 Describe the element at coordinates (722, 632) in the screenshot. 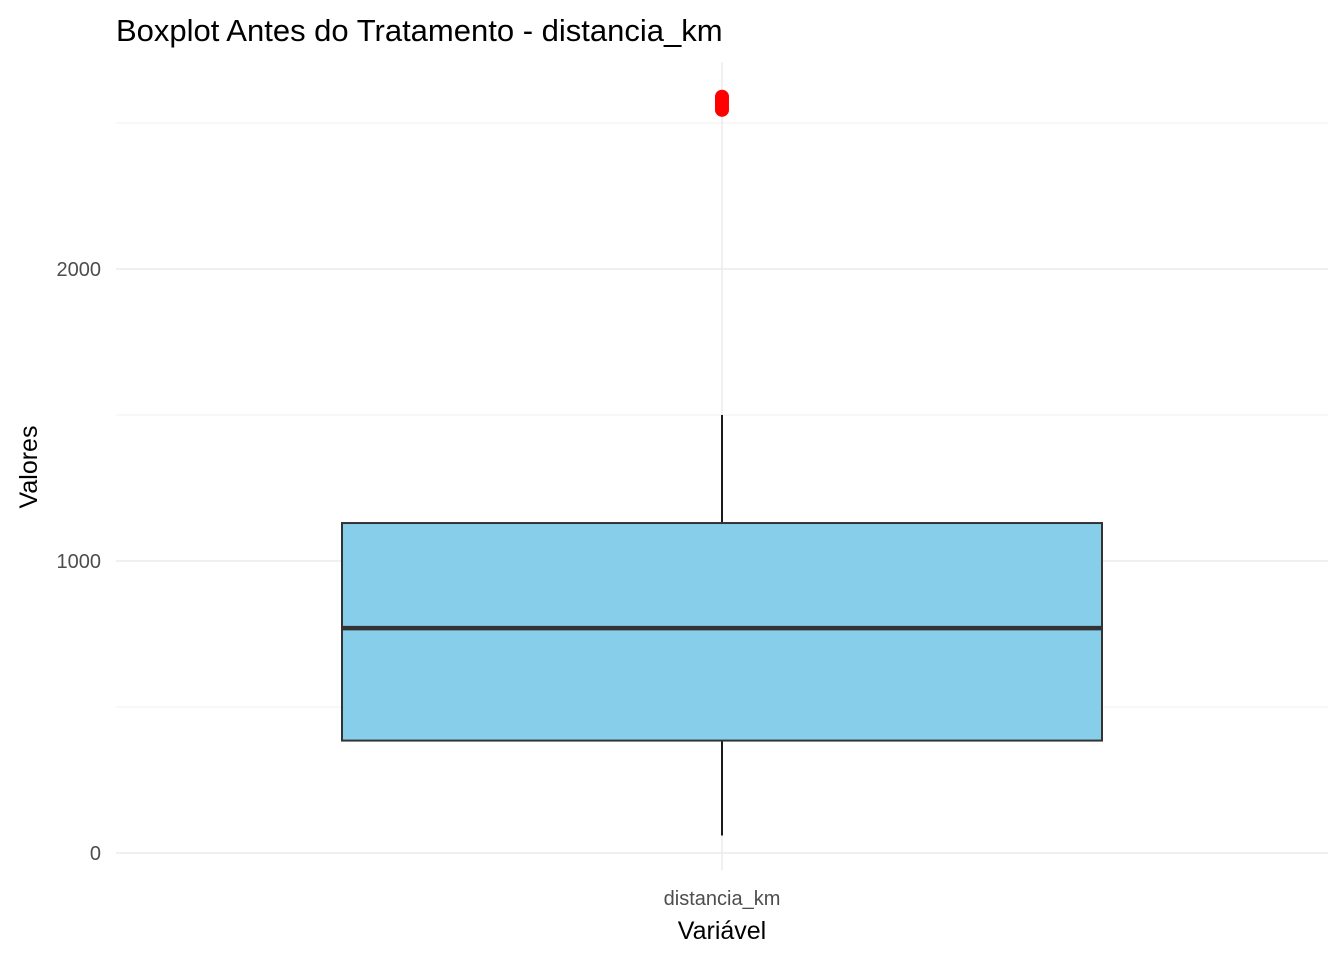

I see `box-iqr` at that location.